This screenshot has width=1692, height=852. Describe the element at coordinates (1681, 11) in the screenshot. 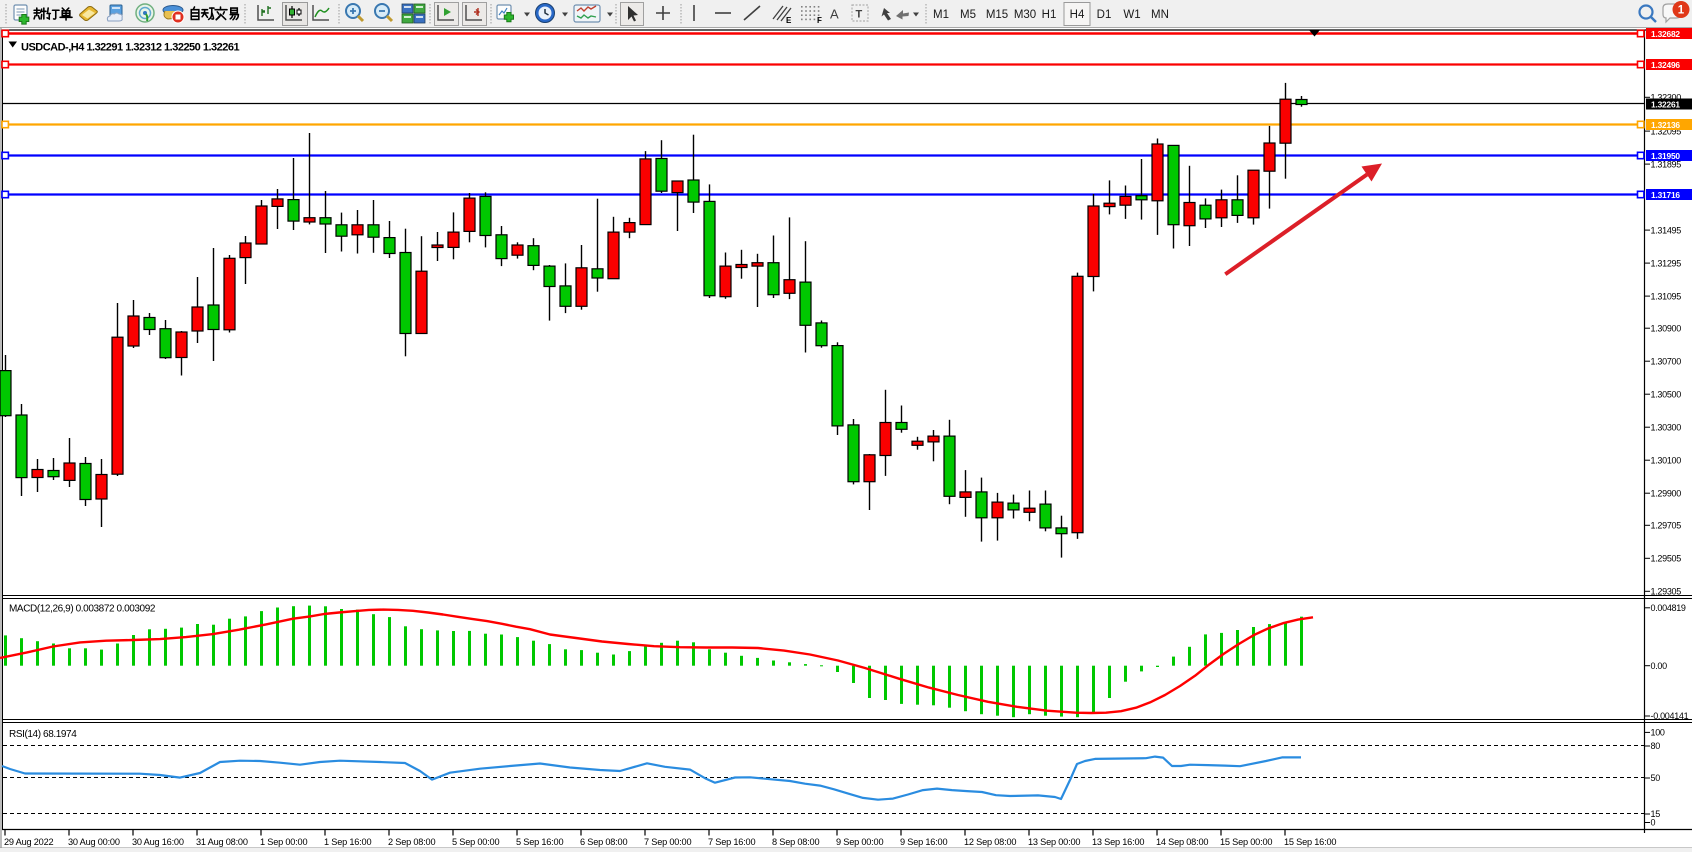

I see `svg-text: 1` at that location.